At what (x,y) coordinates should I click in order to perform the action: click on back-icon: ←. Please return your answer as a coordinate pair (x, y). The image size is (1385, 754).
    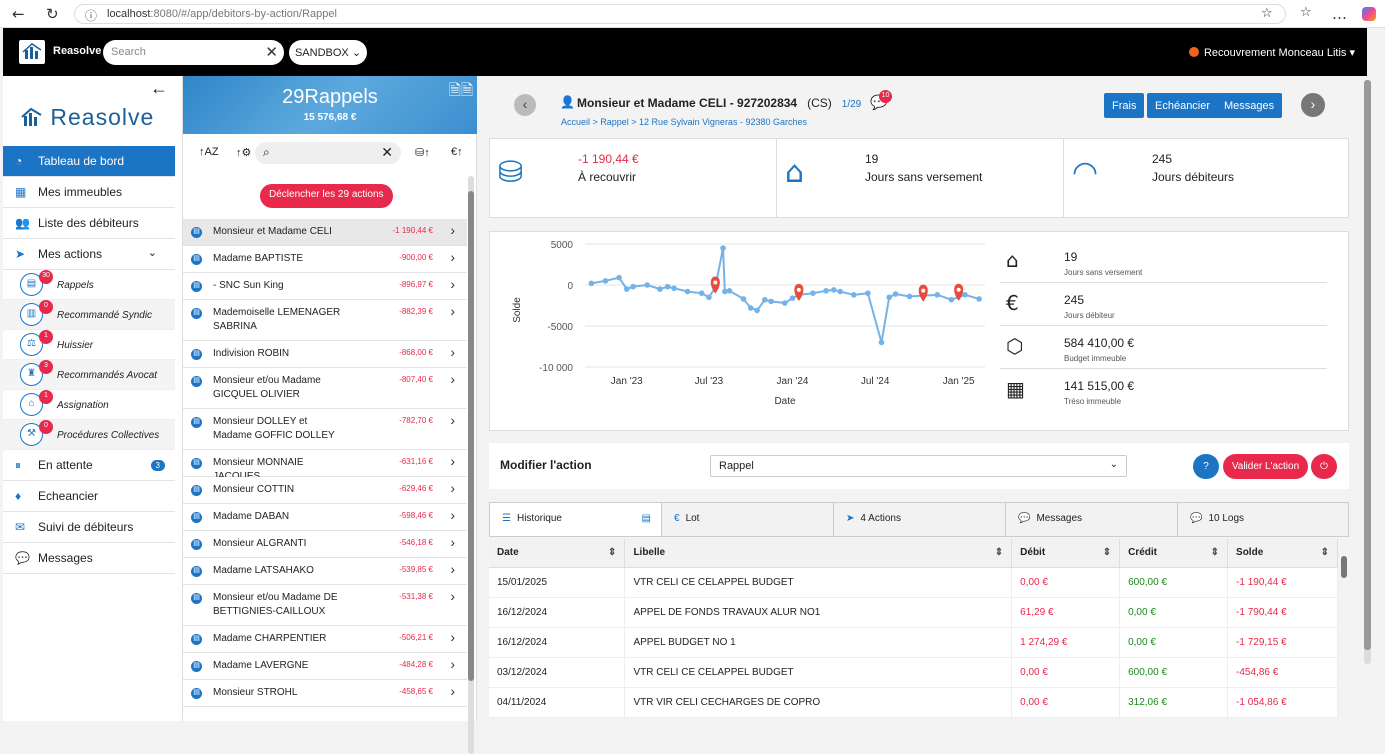
    Looking at the image, I should click on (18, 14).